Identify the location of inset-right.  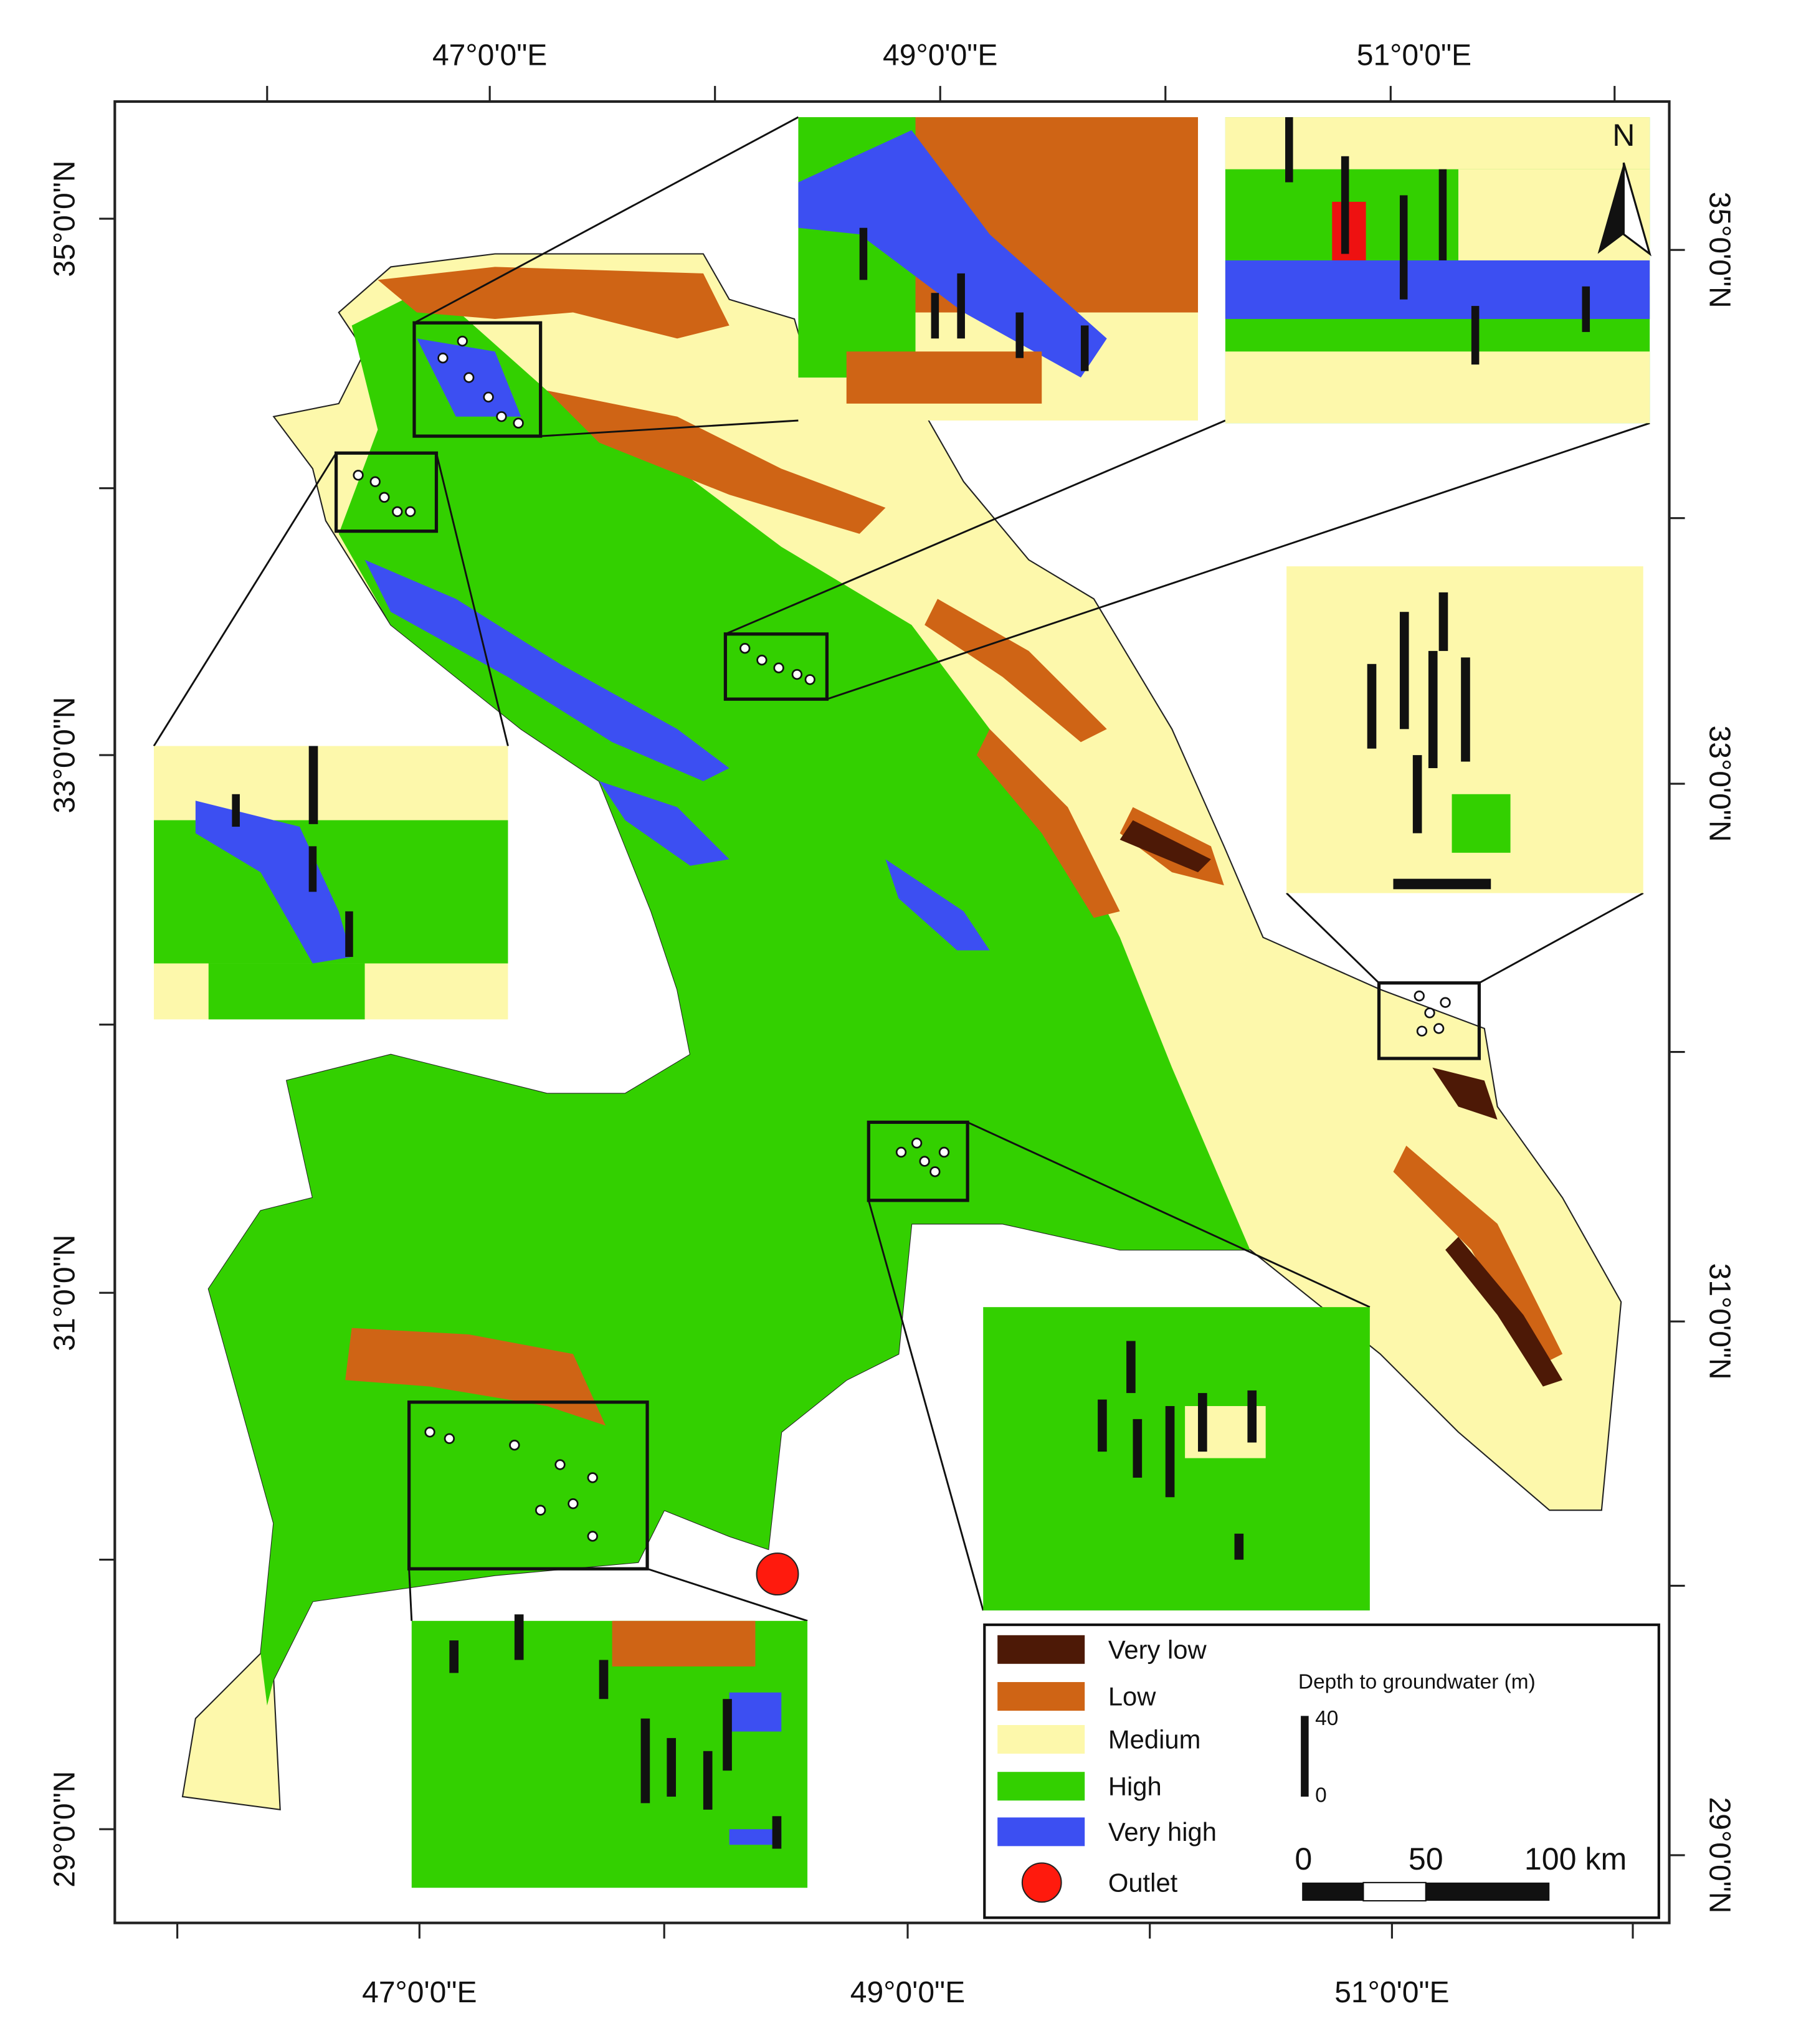
(1464, 729).